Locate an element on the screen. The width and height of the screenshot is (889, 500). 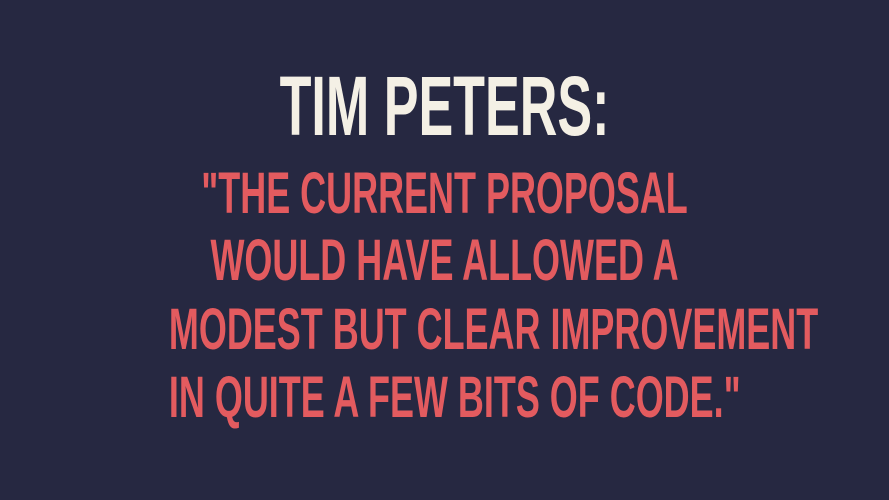
quote-line-4: IN QUITE A FEW BITS OF CODE." is located at coordinates (454, 397).